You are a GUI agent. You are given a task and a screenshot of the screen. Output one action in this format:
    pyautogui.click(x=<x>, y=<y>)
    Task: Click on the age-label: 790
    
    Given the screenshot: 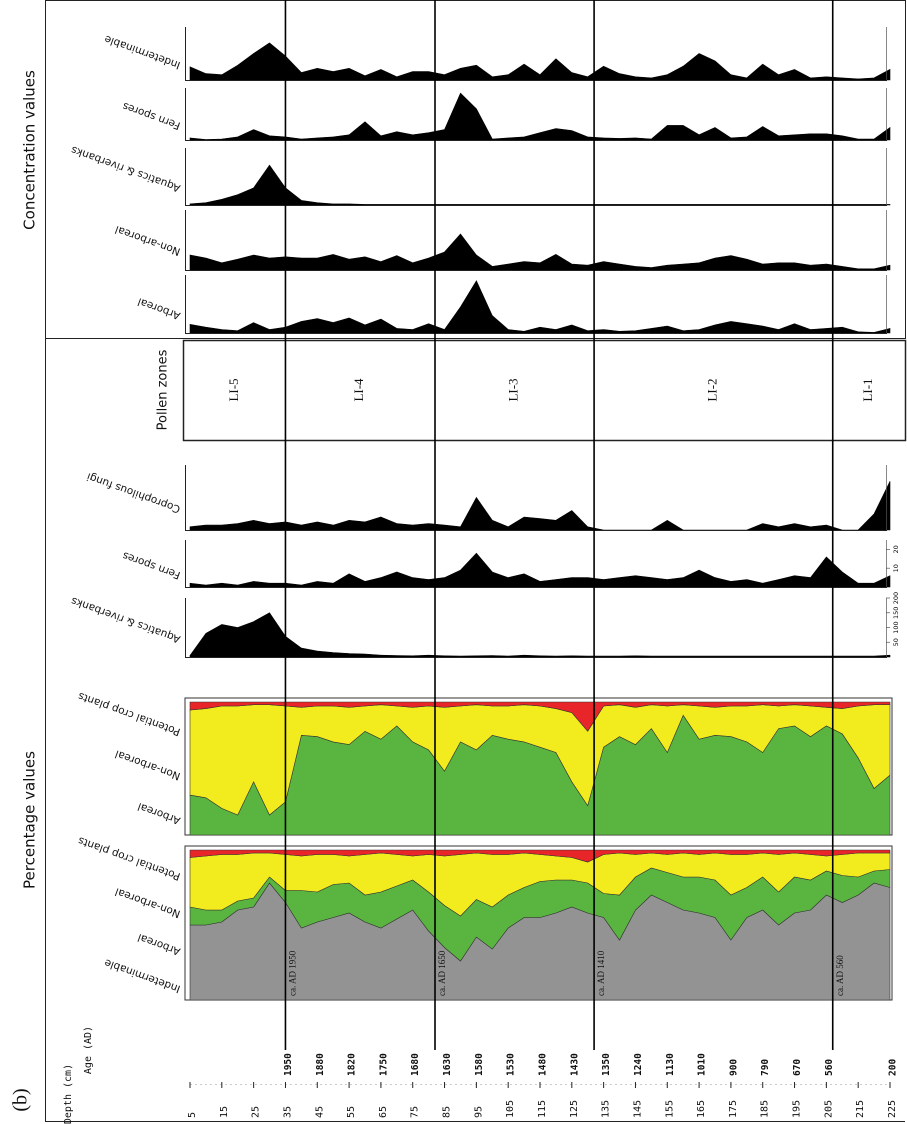 What is the action you would take?
    pyautogui.click(x=765, y=1067)
    